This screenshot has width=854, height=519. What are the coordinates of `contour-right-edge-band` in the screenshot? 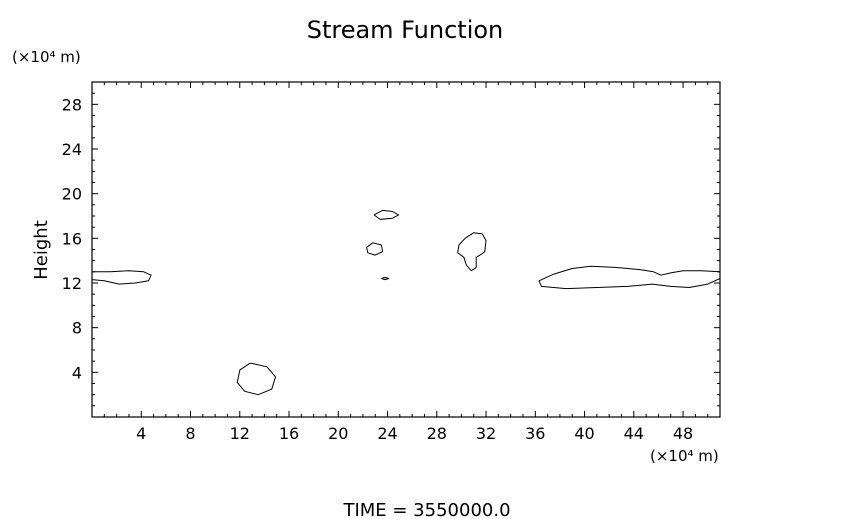 It's located at (629, 277).